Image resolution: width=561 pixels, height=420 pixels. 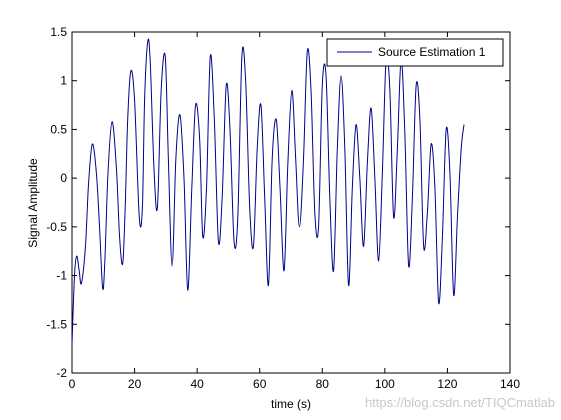 I want to click on x-tick-label: 120, so click(x=447, y=384).